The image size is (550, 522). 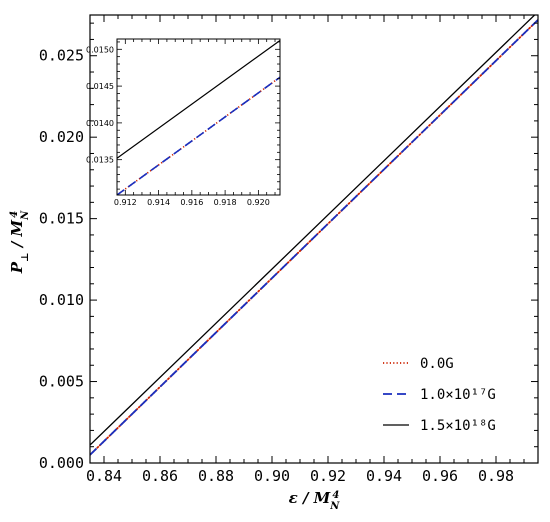 What do you see at coordinates (61, 219) in the screenshot?
I see `y-tick-label: 0.015` at bounding box center [61, 219].